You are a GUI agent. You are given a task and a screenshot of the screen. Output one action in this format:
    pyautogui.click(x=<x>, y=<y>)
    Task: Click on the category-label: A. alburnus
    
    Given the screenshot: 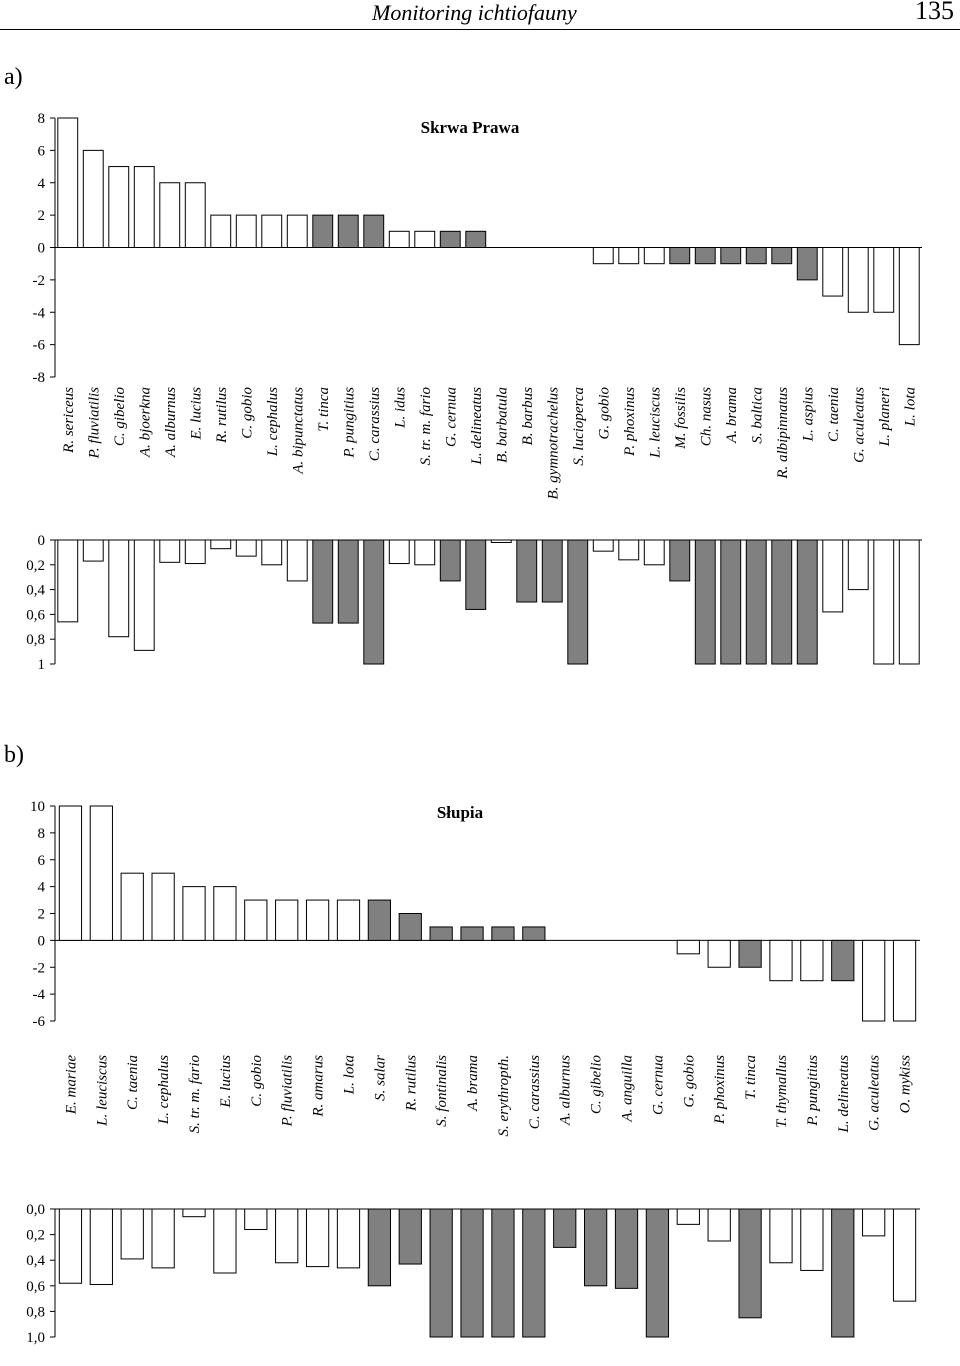 What is the action you would take?
    pyautogui.click(x=566, y=1090)
    